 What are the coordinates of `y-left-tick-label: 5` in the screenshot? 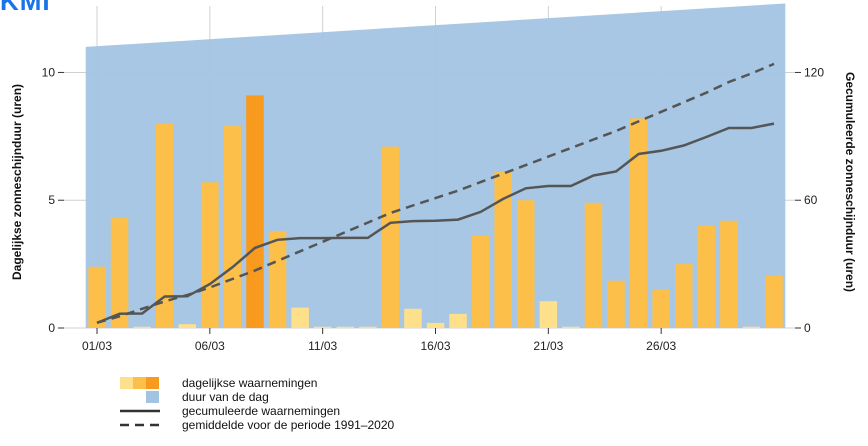 It's located at (51, 200).